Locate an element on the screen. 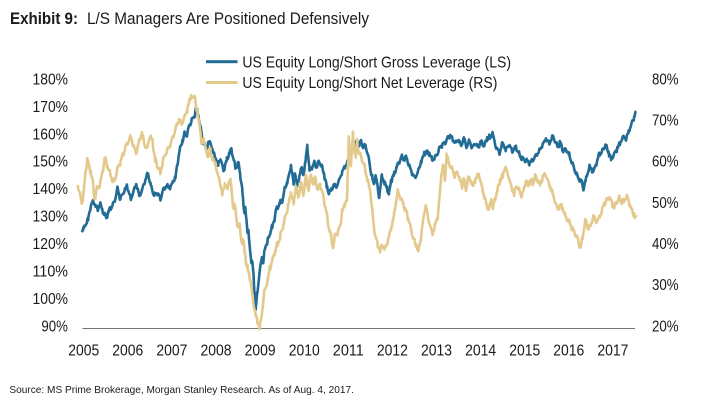 The image size is (720, 407). svg-text: 150% is located at coordinates (51, 162).